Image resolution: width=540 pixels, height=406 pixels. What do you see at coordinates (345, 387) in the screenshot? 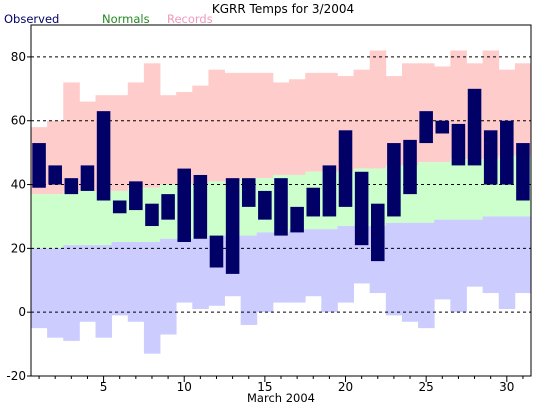
I see `x-tick-label-20: 20` at bounding box center [345, 387].